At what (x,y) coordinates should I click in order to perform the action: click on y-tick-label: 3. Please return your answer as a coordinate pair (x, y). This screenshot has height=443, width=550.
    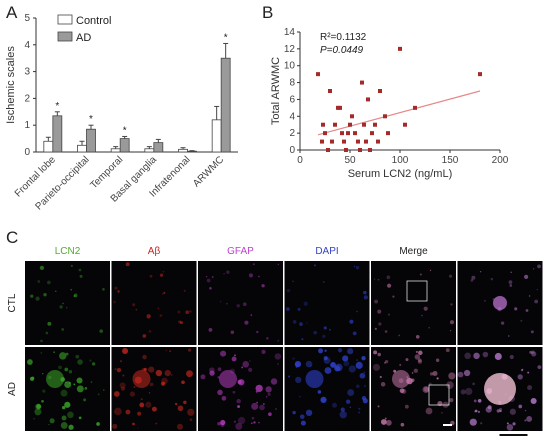
    Looking at the image, I should click on (27, 72).